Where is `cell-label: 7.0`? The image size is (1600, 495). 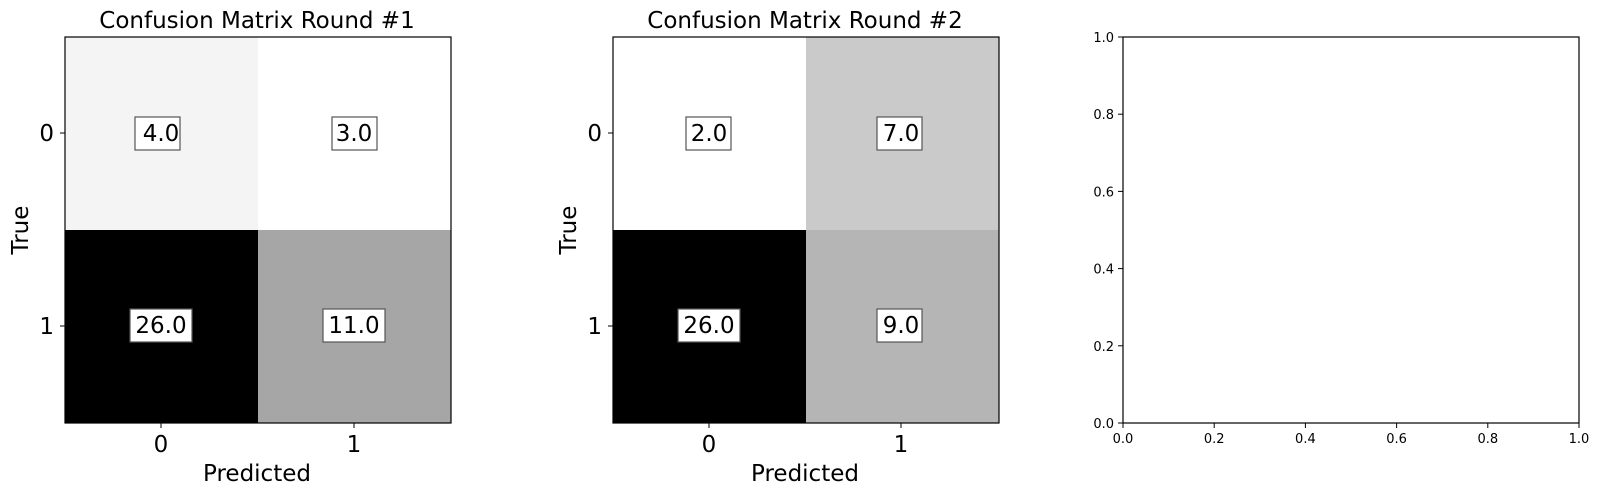
cell-label: 7.0 is located at coordinates (899, 133).